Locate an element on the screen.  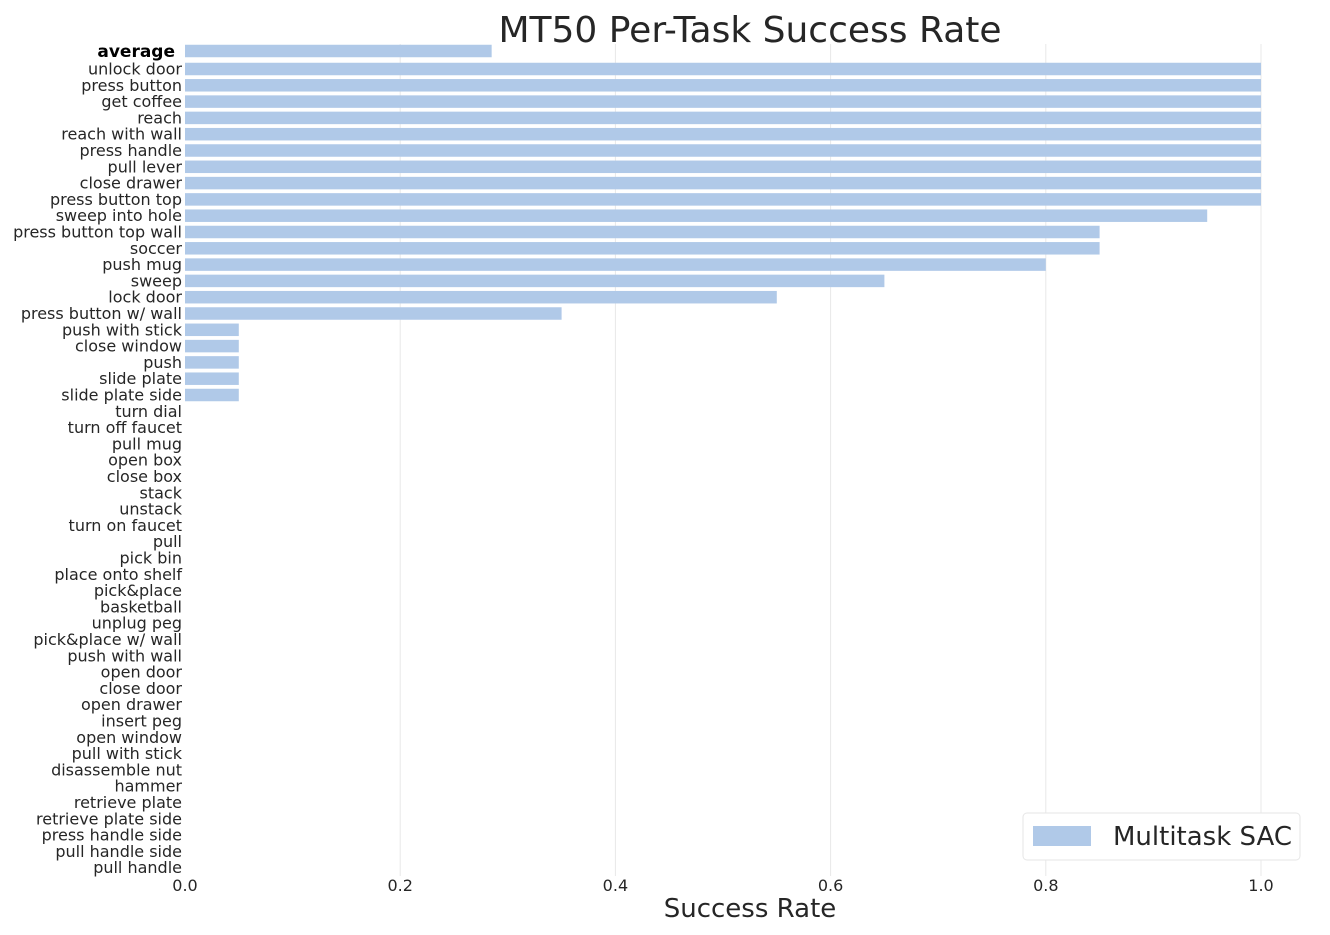
task-label: pick&place w/ wall is located at coordinates (107, 639).